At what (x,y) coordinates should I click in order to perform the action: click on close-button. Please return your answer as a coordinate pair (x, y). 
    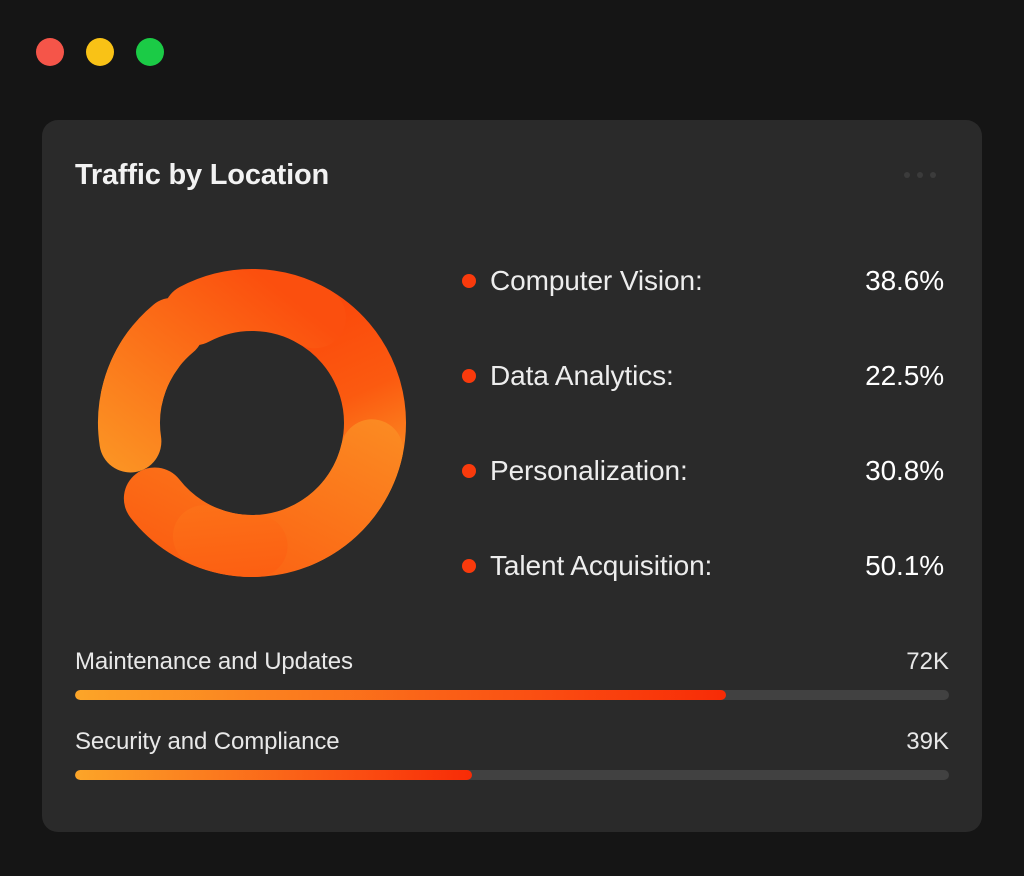
    Looking at the image, I should click on (50, 52).